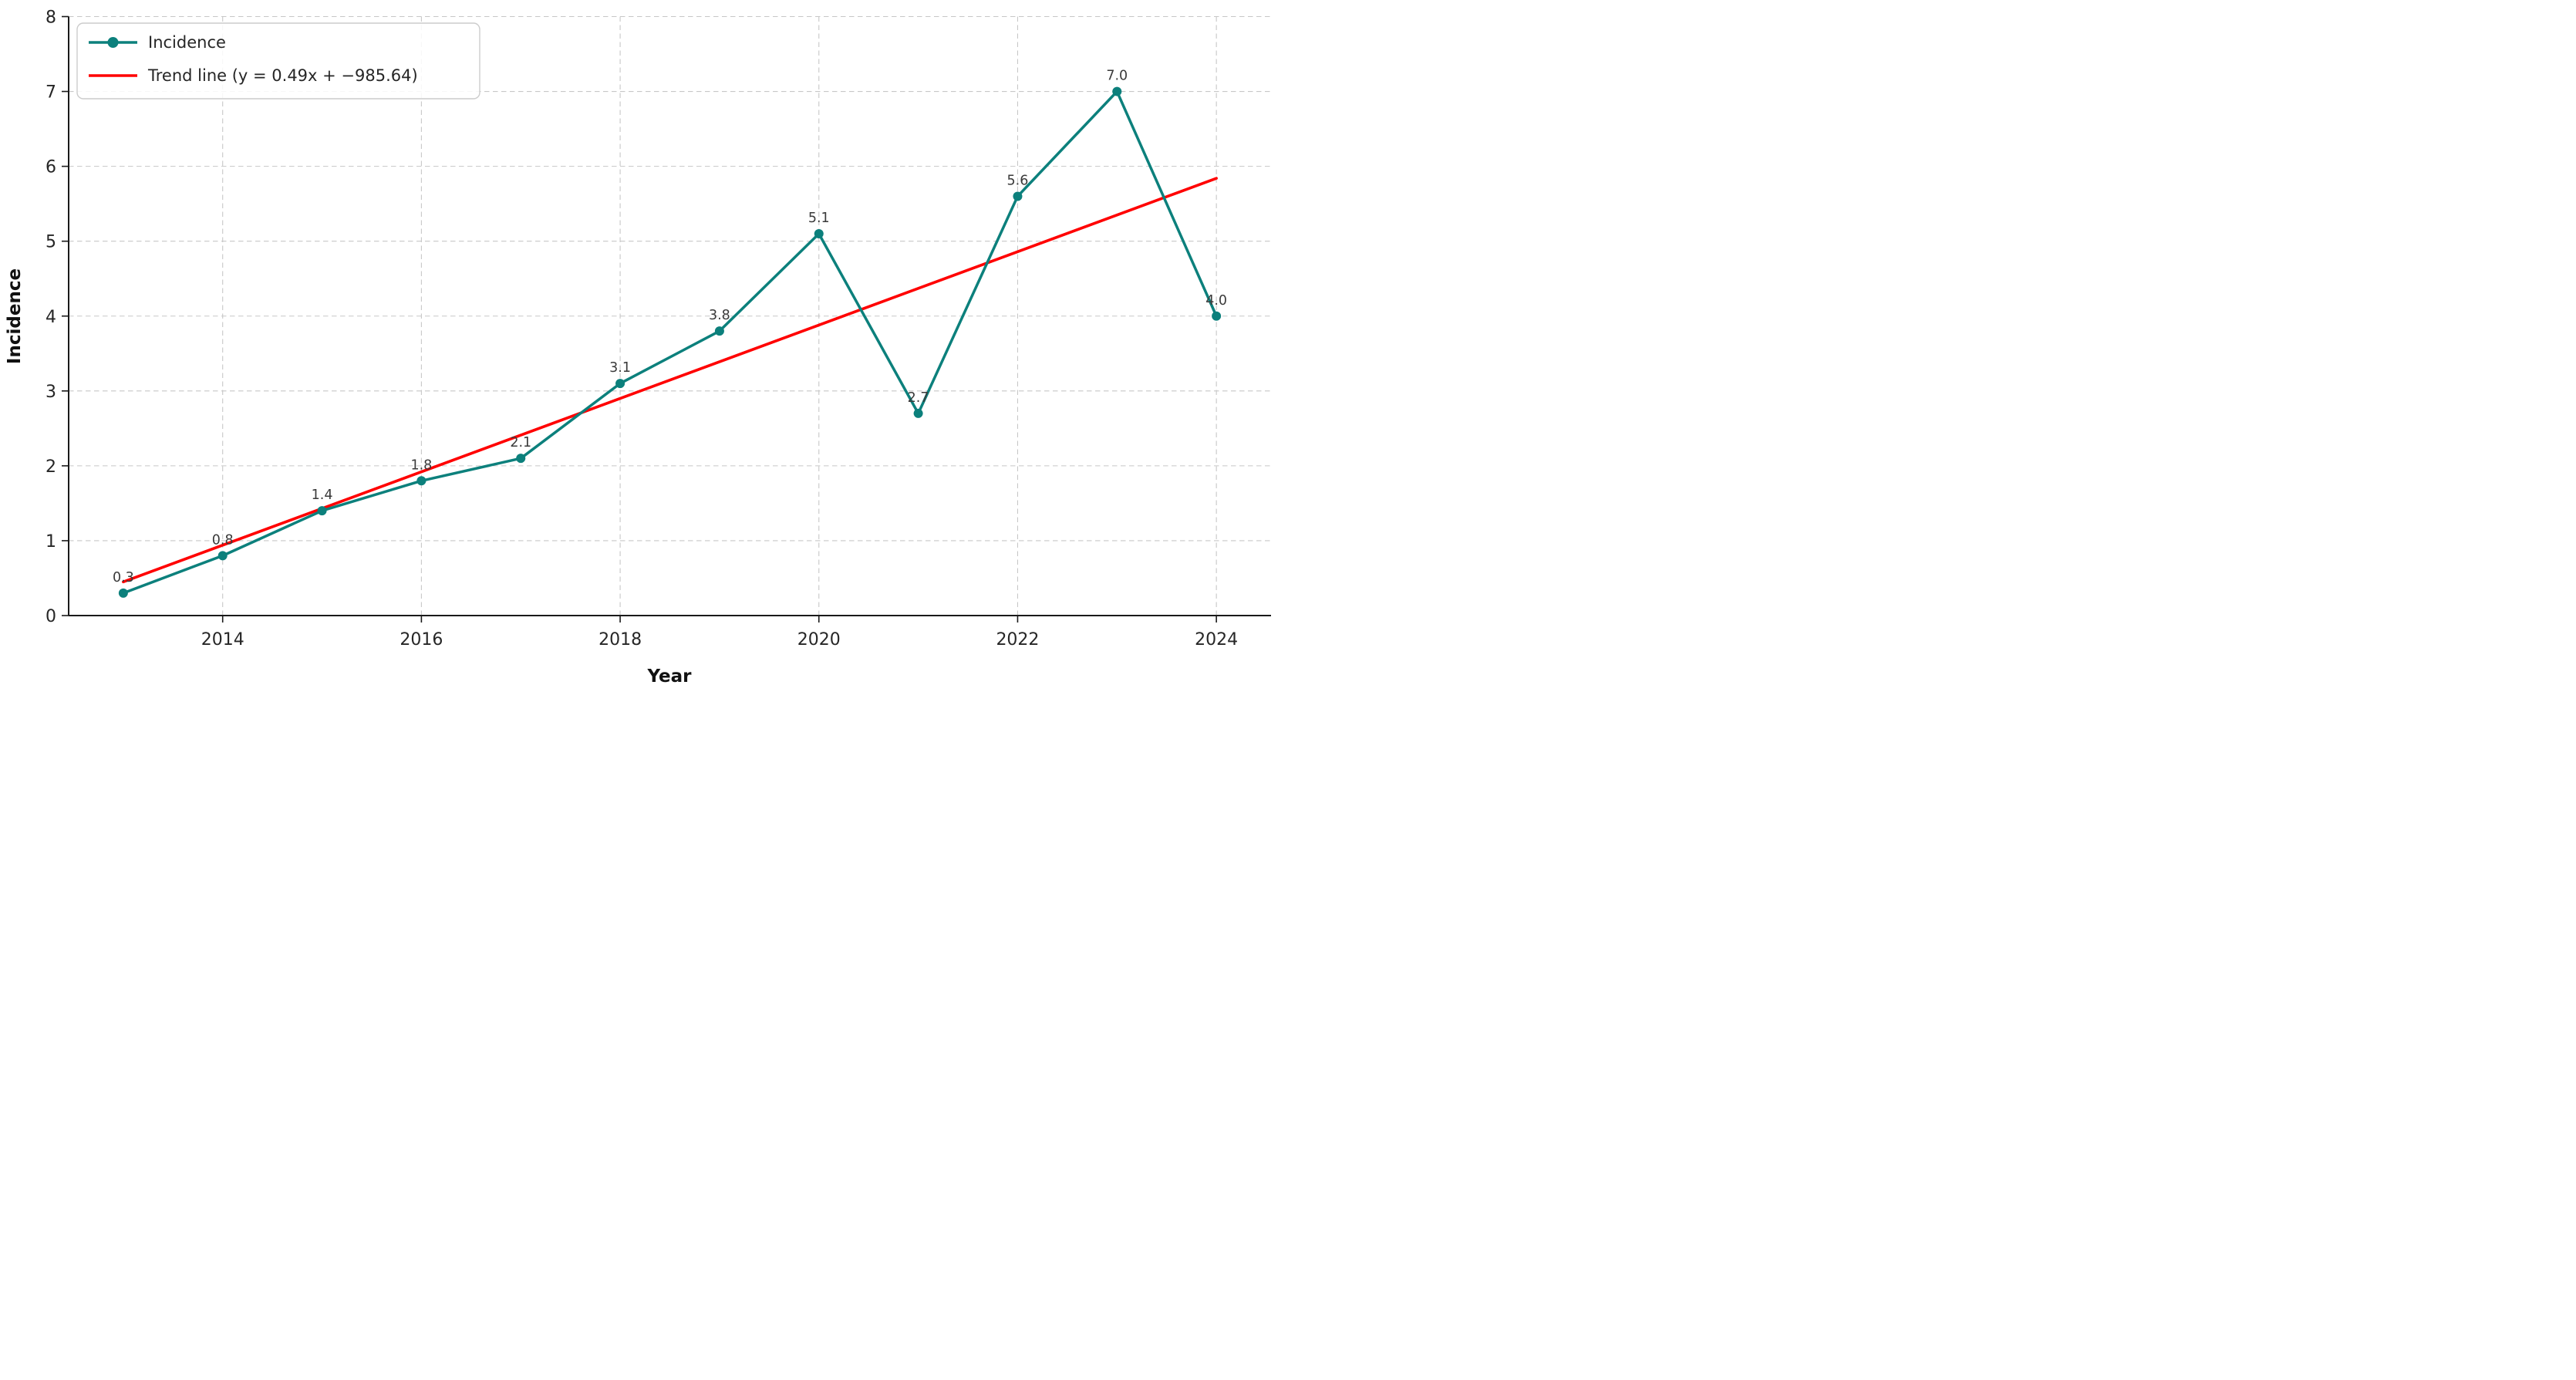 This screenshot has width=2576, height=1380. Describe the element at coordinates (421, 640) in the screenshot. I see `x-tick-label: 2016` at that location.